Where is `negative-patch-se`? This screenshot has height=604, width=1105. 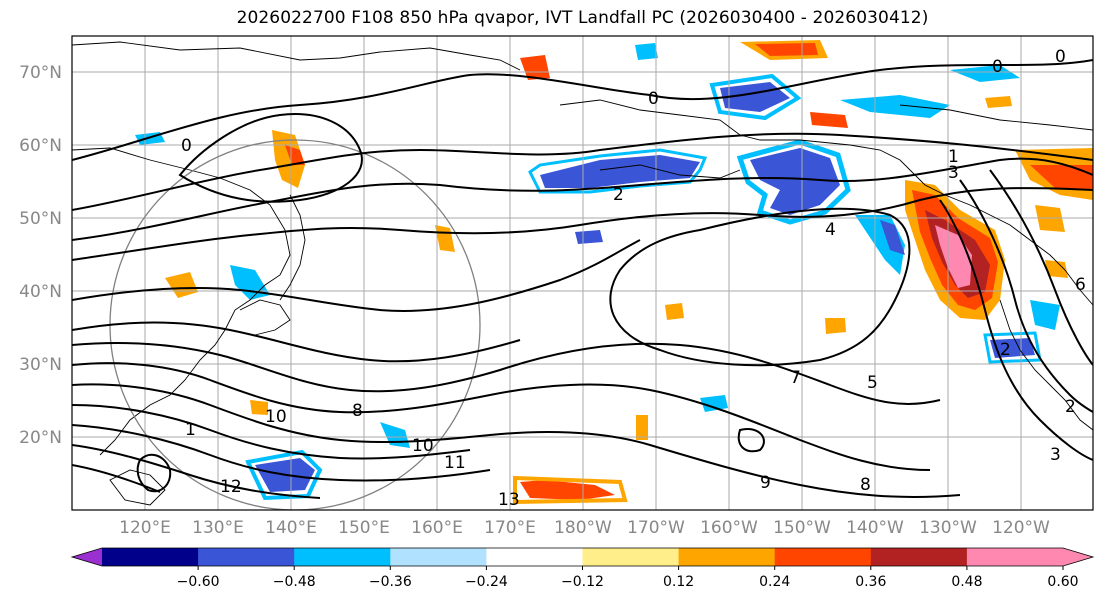 negative-patch-se is located at coordinates (1012, 348).